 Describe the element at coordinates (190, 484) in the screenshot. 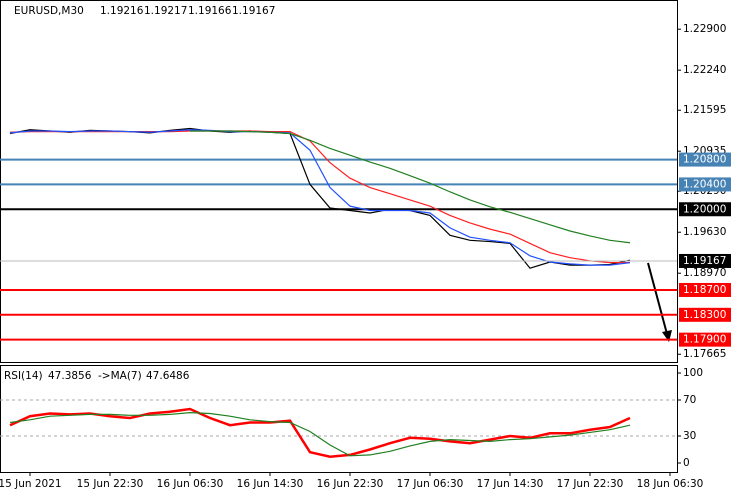

I see `x-tick-label: 16 Jun 06:30` at that location.